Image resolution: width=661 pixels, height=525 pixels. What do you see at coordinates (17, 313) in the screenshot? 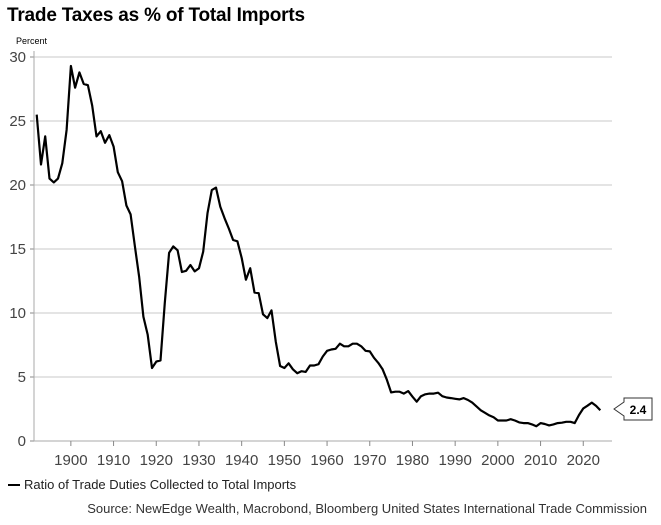
I see `y-tick-label: 10` at bounding box center [17, 313].